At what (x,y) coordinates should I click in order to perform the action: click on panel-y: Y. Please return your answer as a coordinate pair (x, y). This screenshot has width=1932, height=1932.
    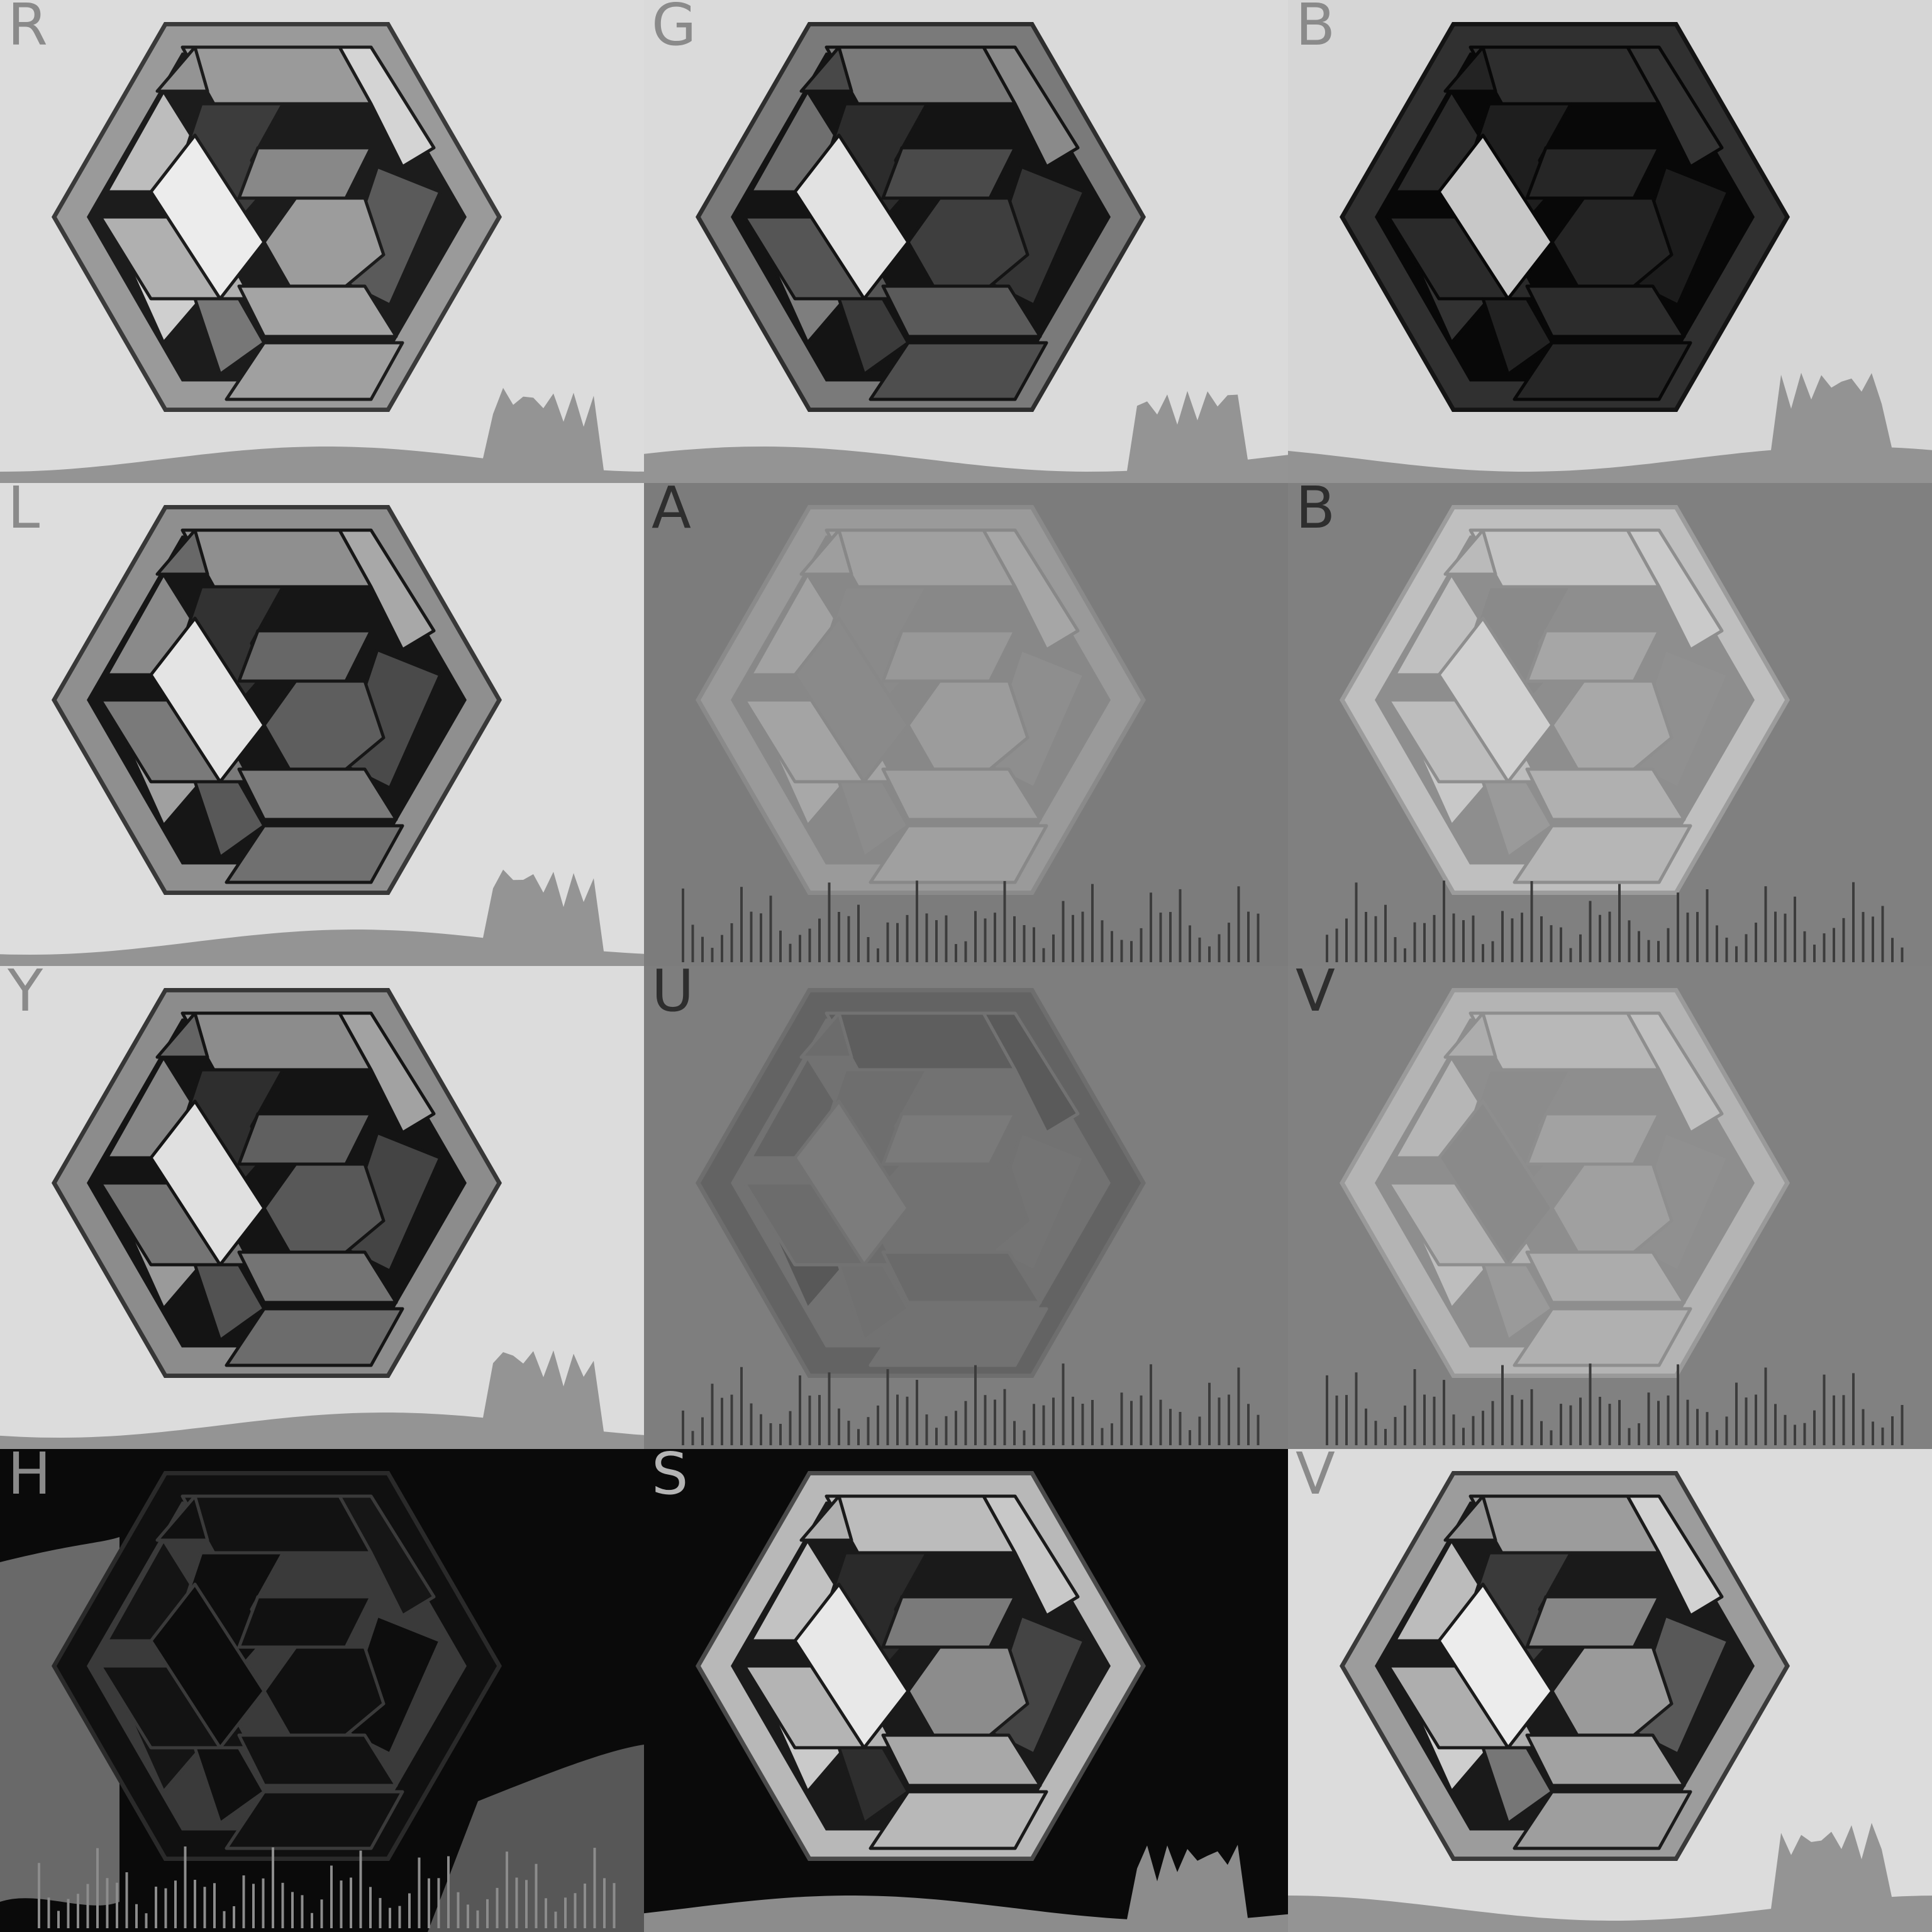
    Looking at the image, I should click on (322, 1207).